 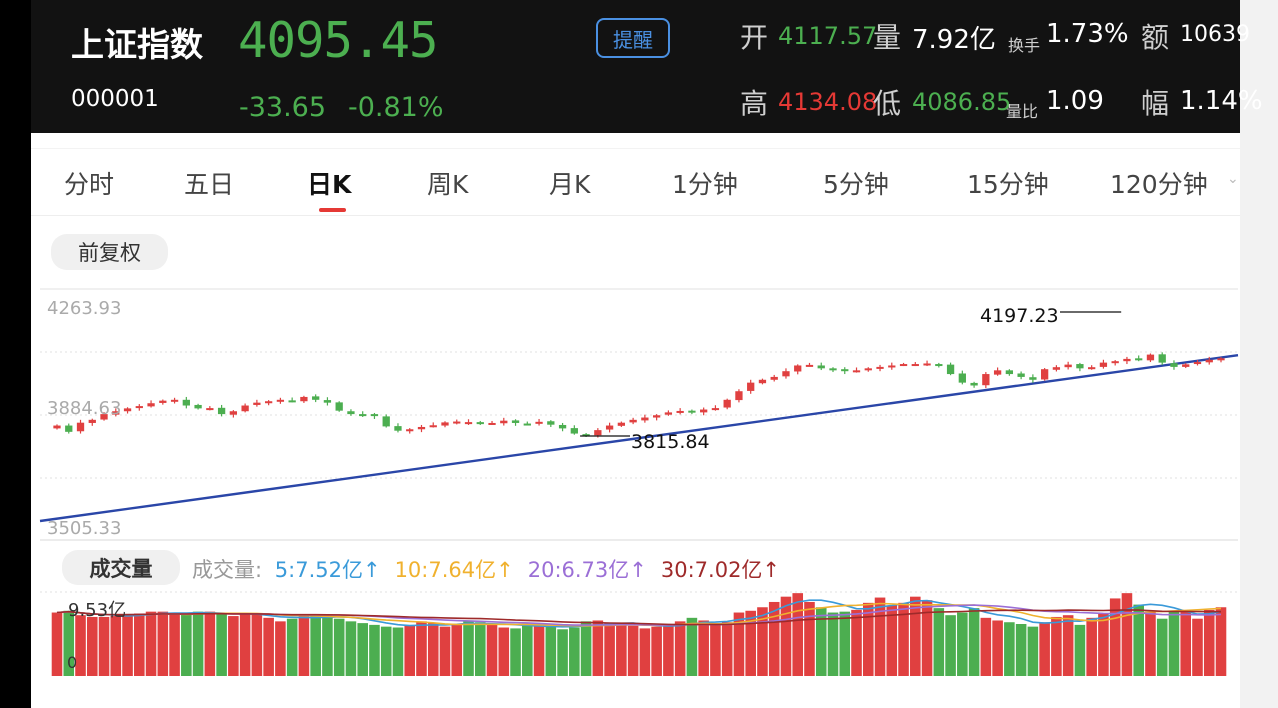 I want to click on turnover-label: 换手, so click(x=1024, y=45).